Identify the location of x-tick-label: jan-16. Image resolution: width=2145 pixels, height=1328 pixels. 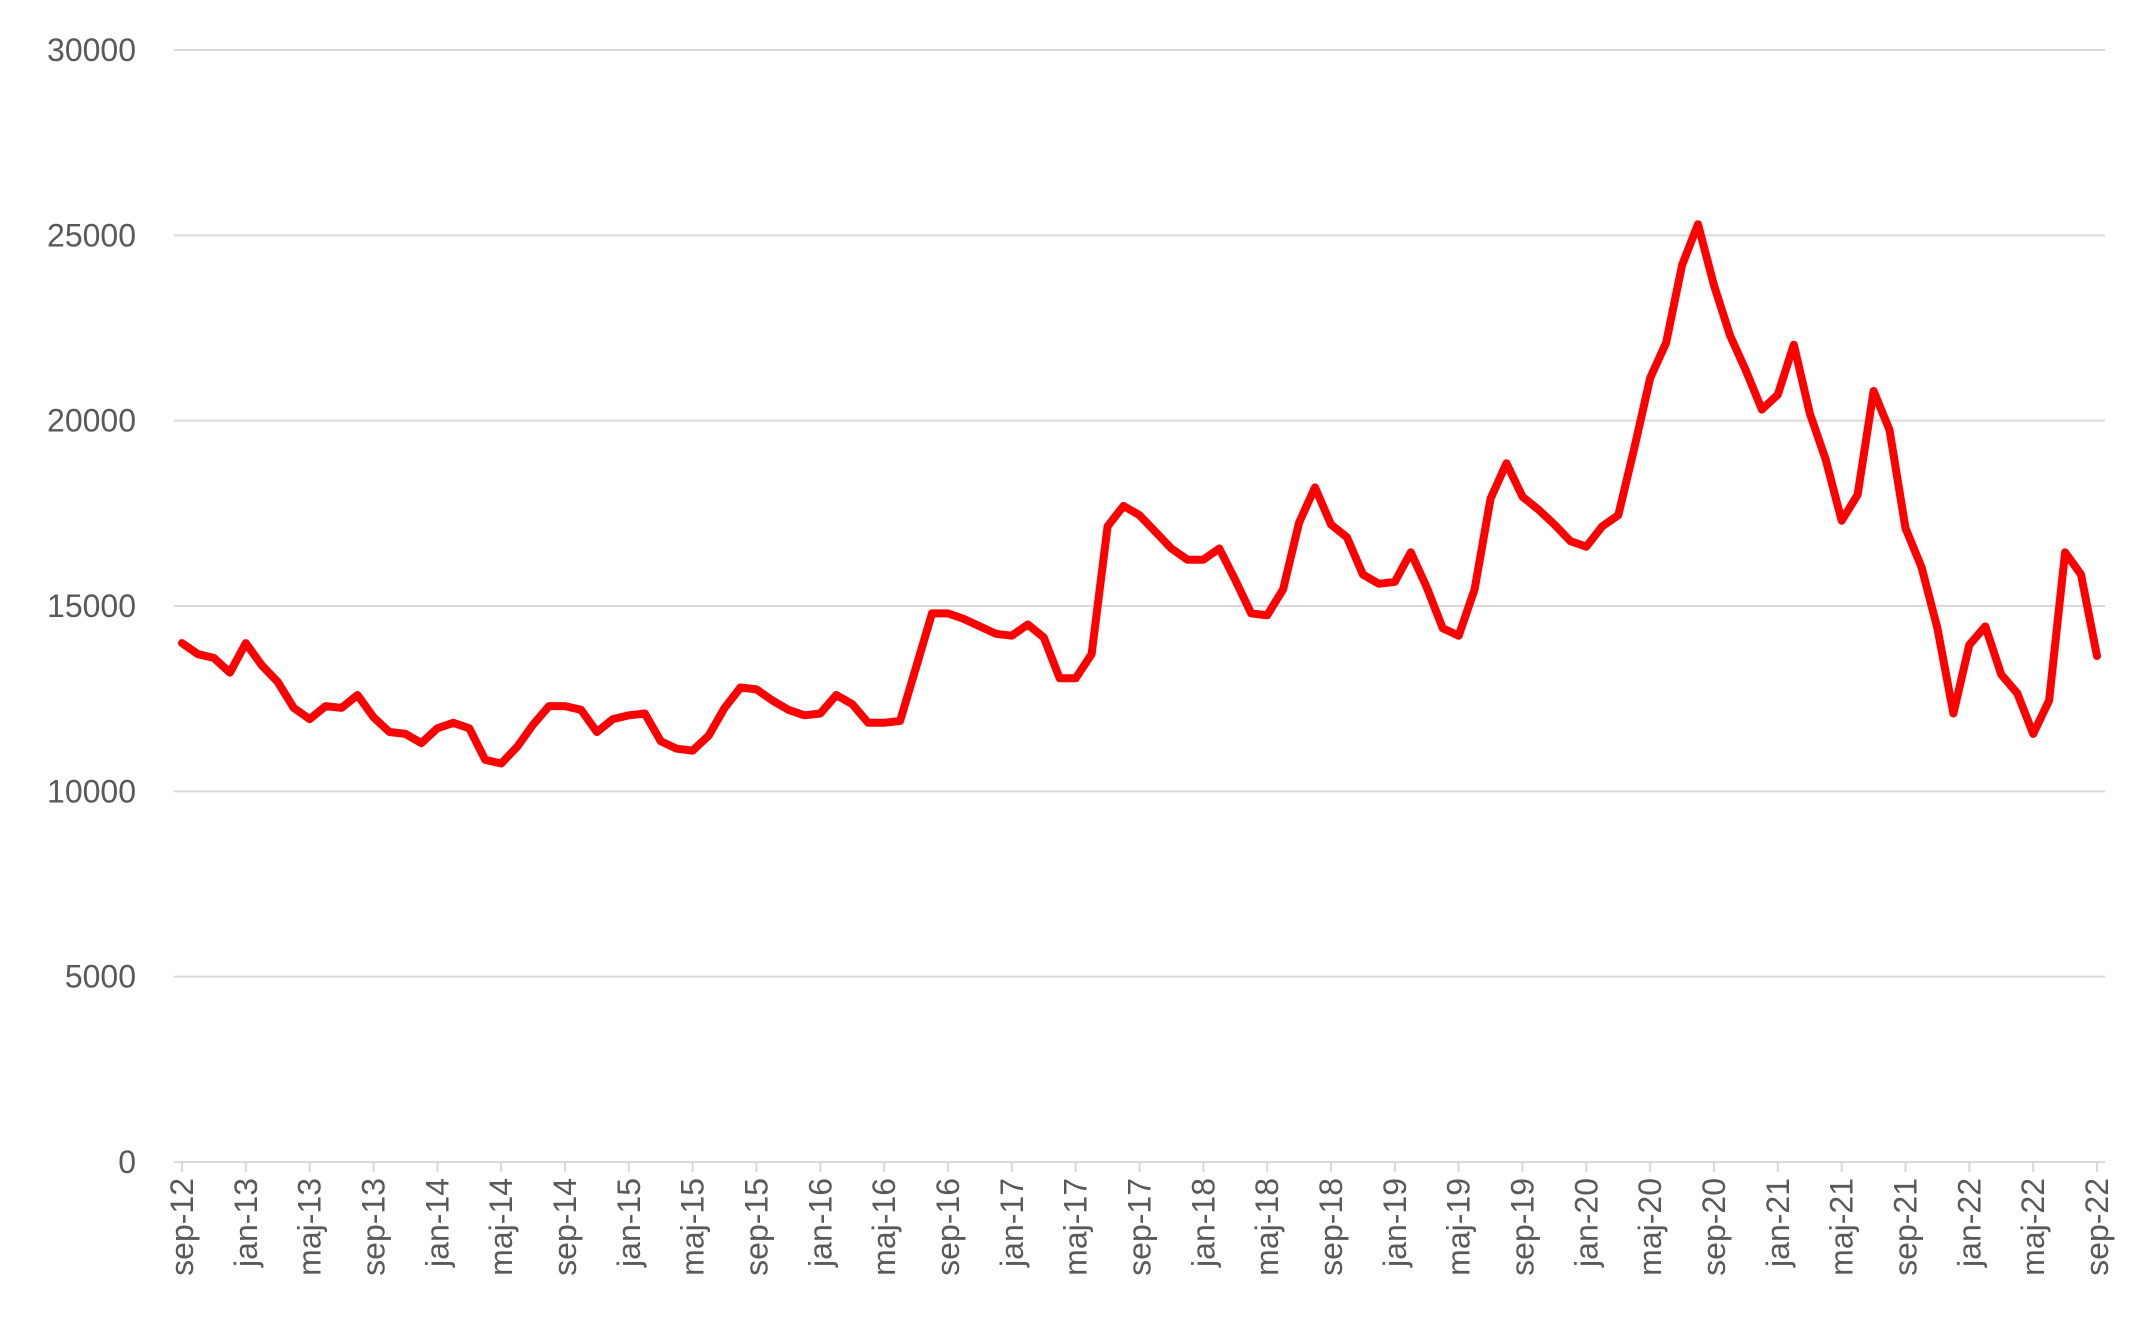
(820, 1223).